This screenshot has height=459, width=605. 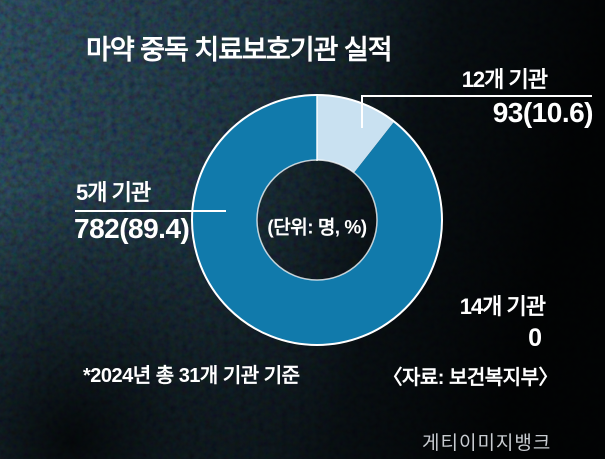 I want to click on callout-line-12-institutions, so click(x=476, y=111).